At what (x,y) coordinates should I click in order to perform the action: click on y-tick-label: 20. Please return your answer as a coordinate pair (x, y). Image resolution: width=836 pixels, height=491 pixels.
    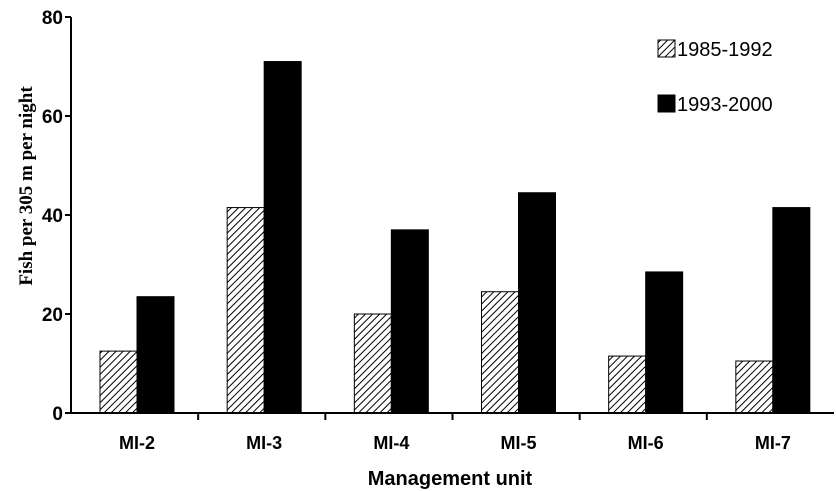
    Looking at the image, I should click on (52, 315).